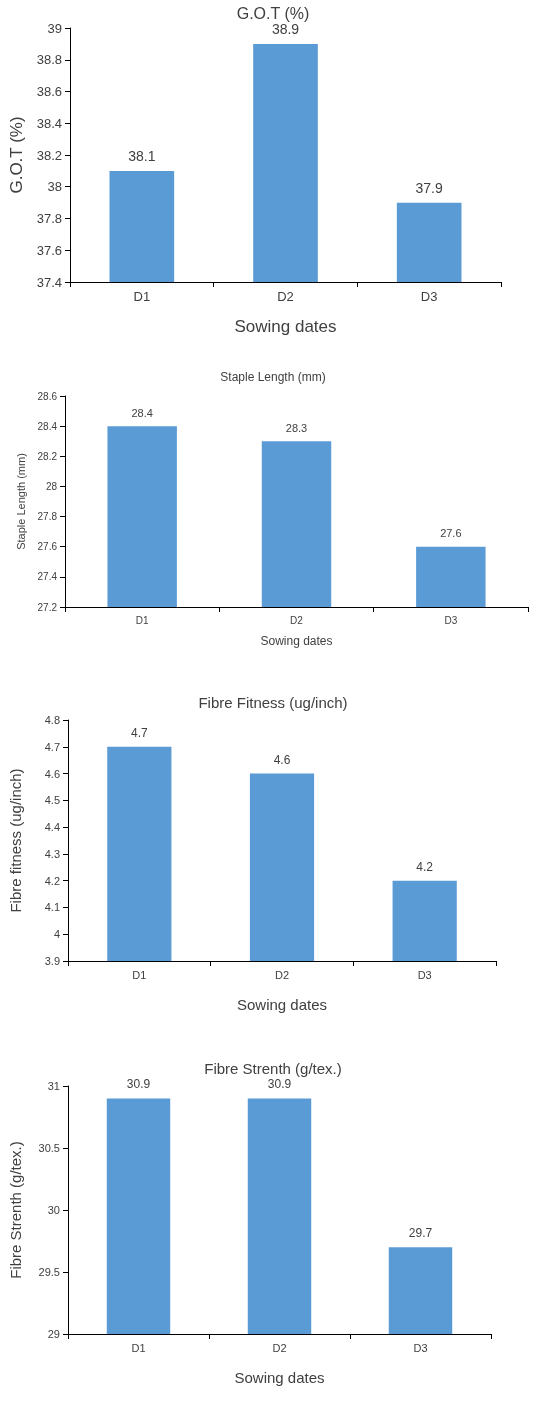 The height and width of the screenshot is (1411, 546). What do you see at coordinates (52, 827) in the screenshot?
I see `y-tick-label: 4.4` at bounding box center [52, 827].